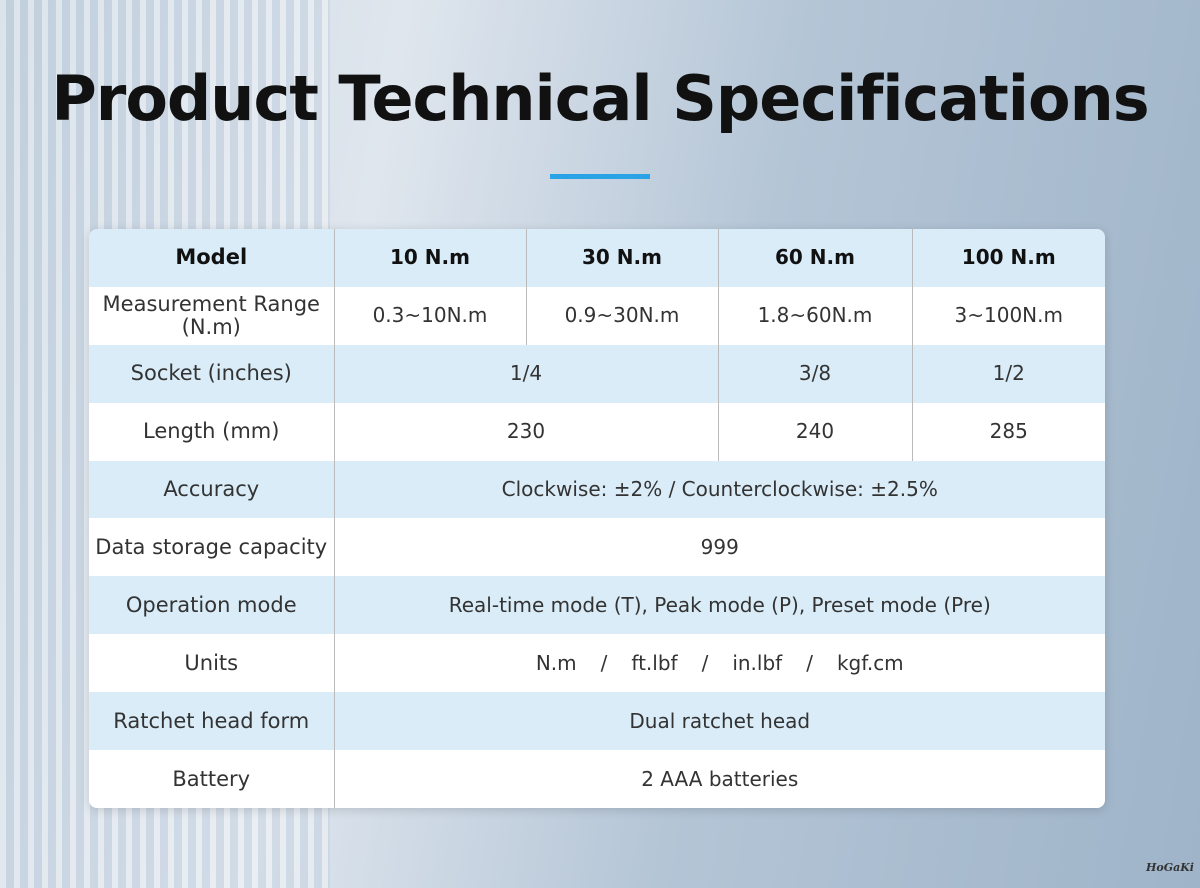 The width and height of the screenshot is (1200, 888). Describe the element at coordinates (1008, 315) in the screenshot. I see `cell: 3~100N.m` at that location.